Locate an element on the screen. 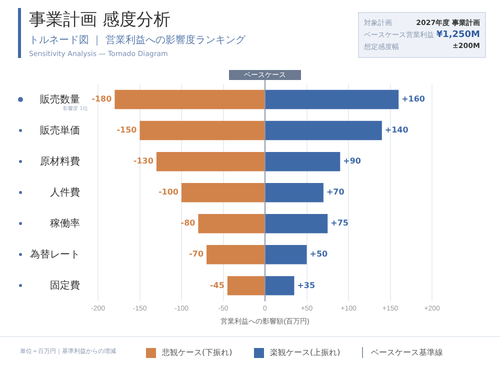 The image size is (500, 375). data-label: -80 is located at coordinates (188, 223).